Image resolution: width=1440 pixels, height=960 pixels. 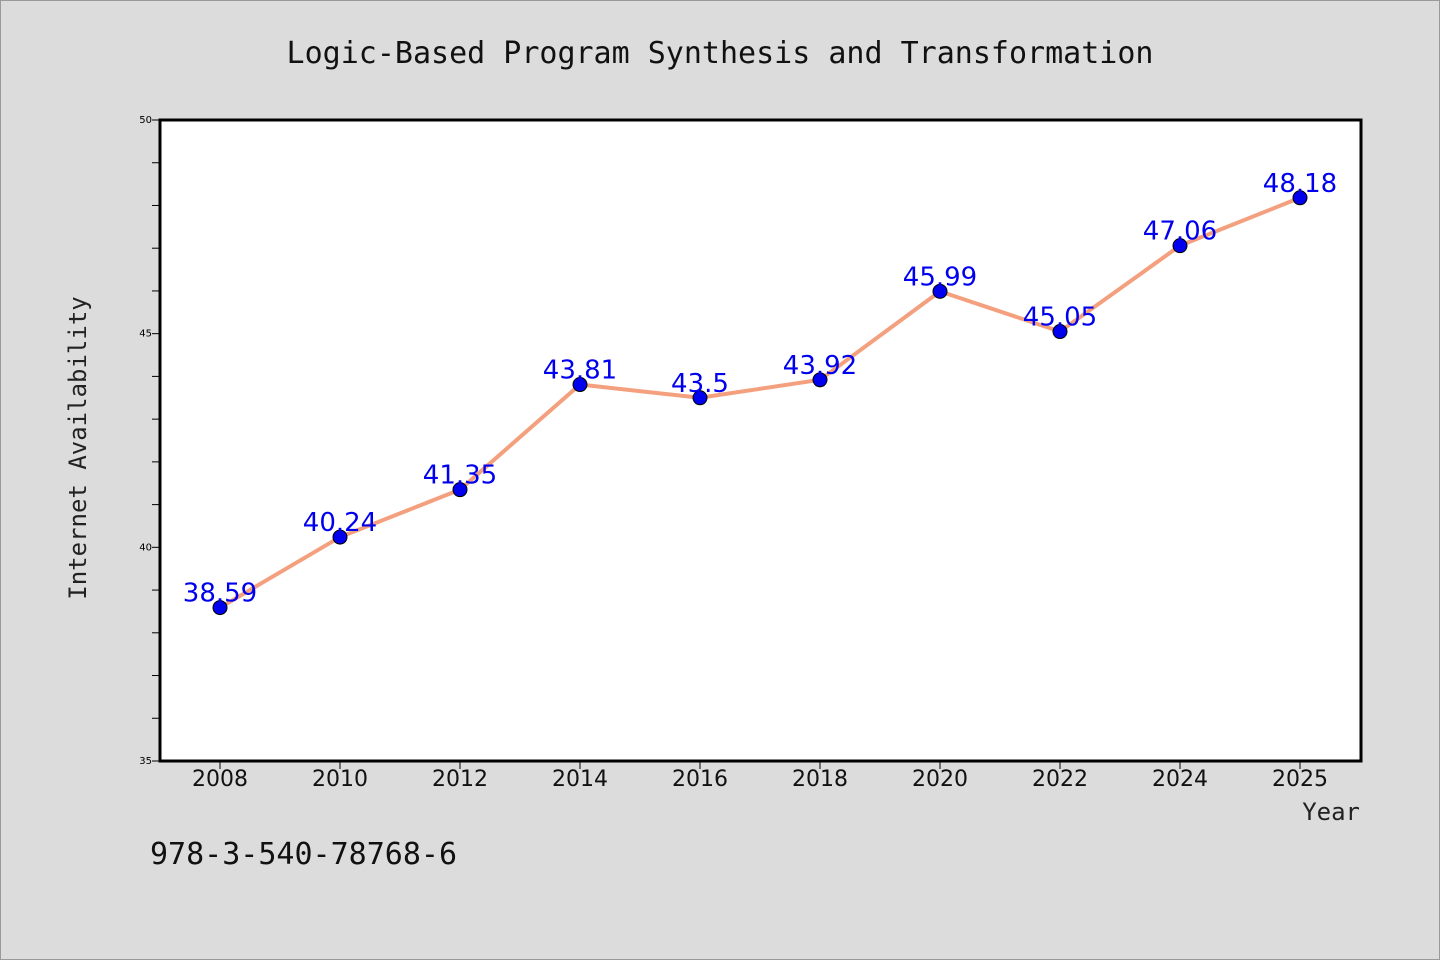 I want to click on x-tick-label: 2010, so click(x=340, y=779).